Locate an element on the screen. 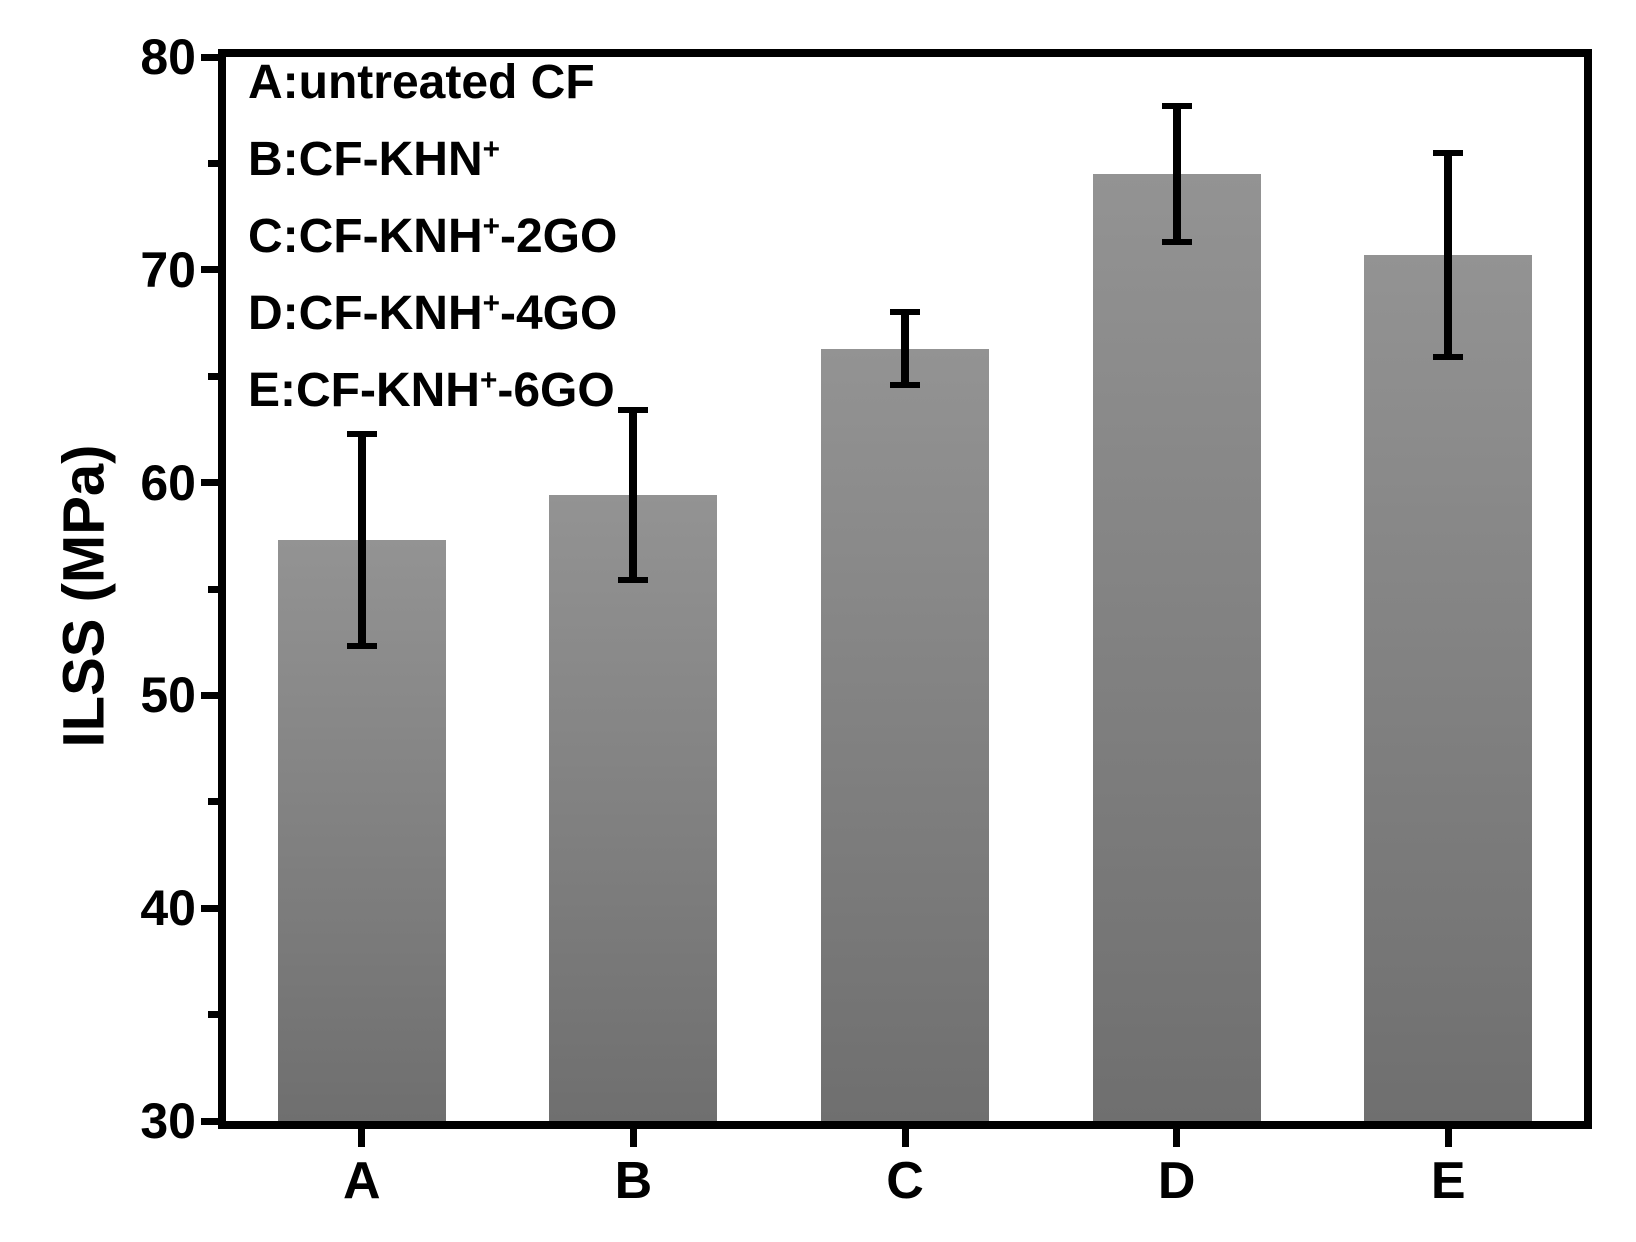  error-cap-top-B is located at coordinates (633, 410).